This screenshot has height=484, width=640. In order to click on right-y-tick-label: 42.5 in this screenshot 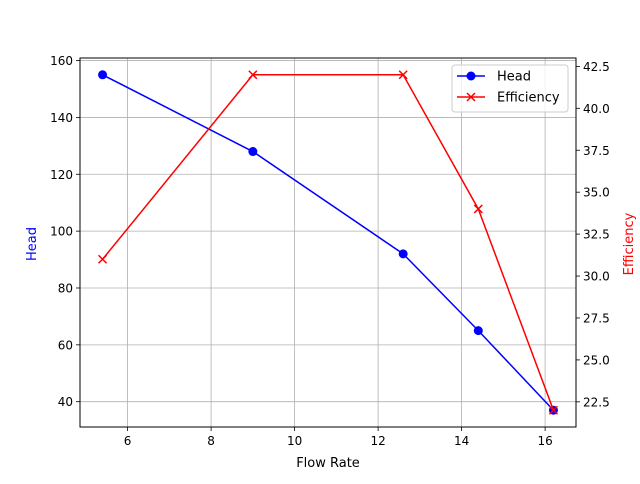, I will do `click(596, 67)`.